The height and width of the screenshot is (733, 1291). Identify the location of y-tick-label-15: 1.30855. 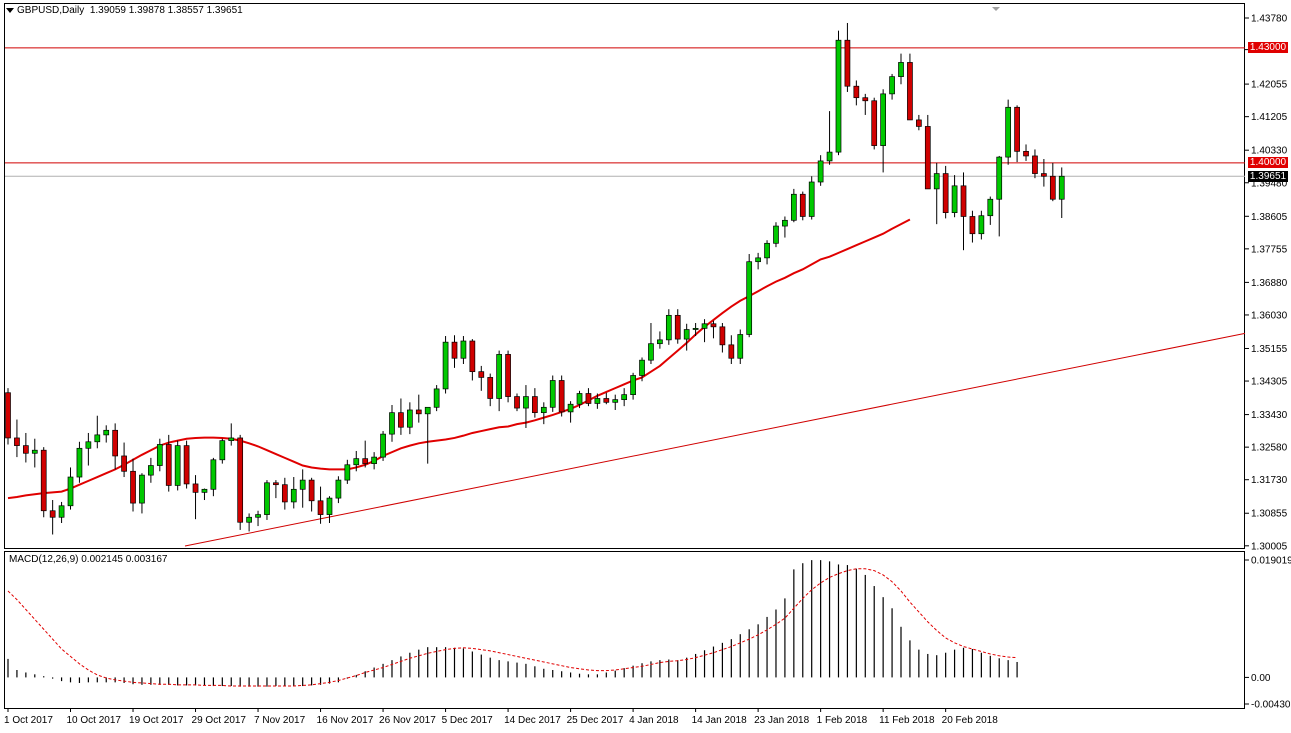
(1269, 514).